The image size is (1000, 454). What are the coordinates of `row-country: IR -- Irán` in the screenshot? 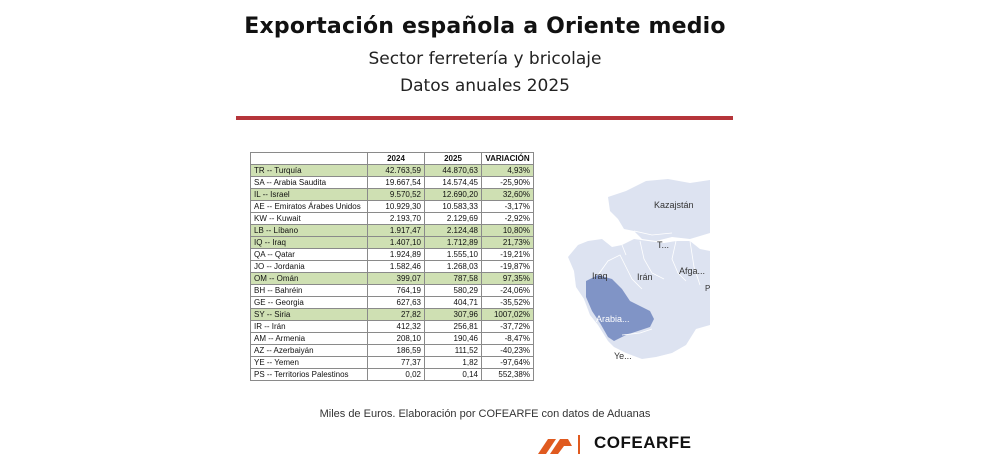 It's located at (309, 326).